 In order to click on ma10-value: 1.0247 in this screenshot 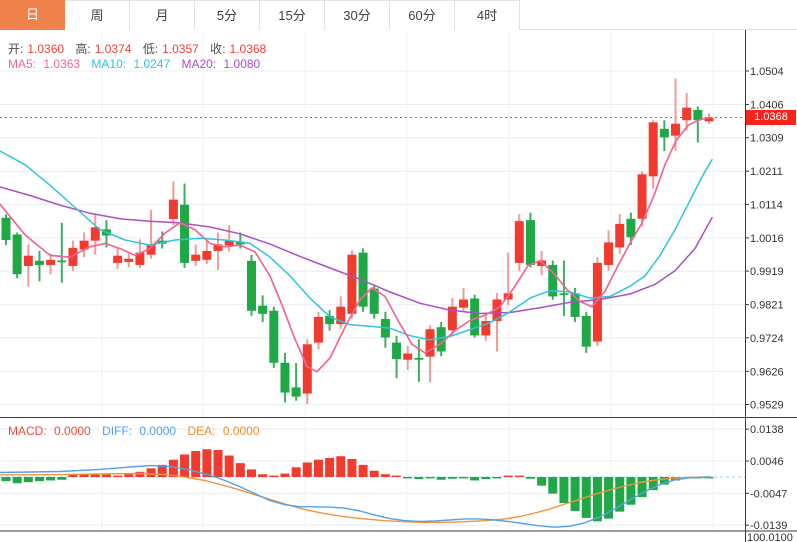, I will do `click(152, 64)`.